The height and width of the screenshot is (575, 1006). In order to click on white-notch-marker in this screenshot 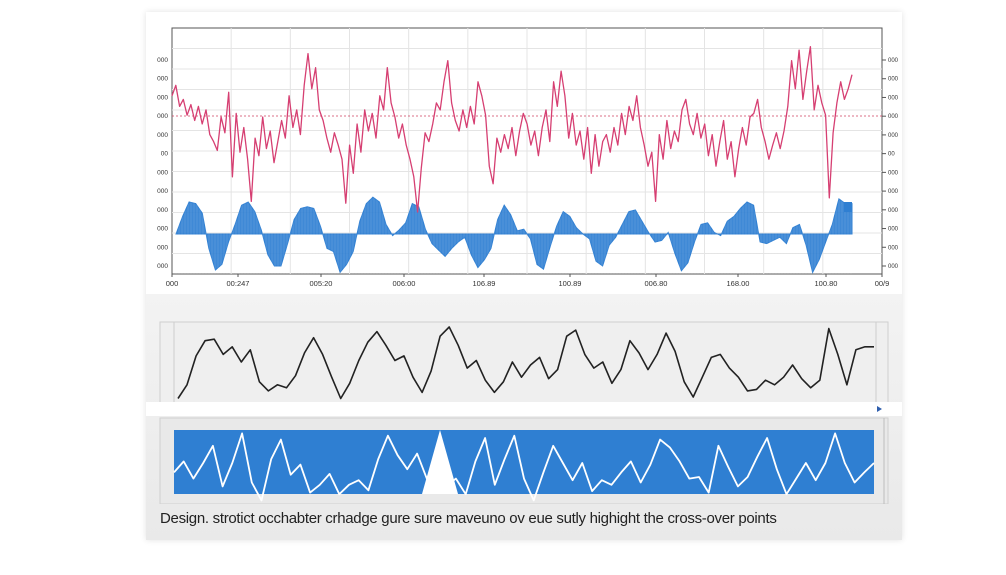, I will do `click(440, 462)`.